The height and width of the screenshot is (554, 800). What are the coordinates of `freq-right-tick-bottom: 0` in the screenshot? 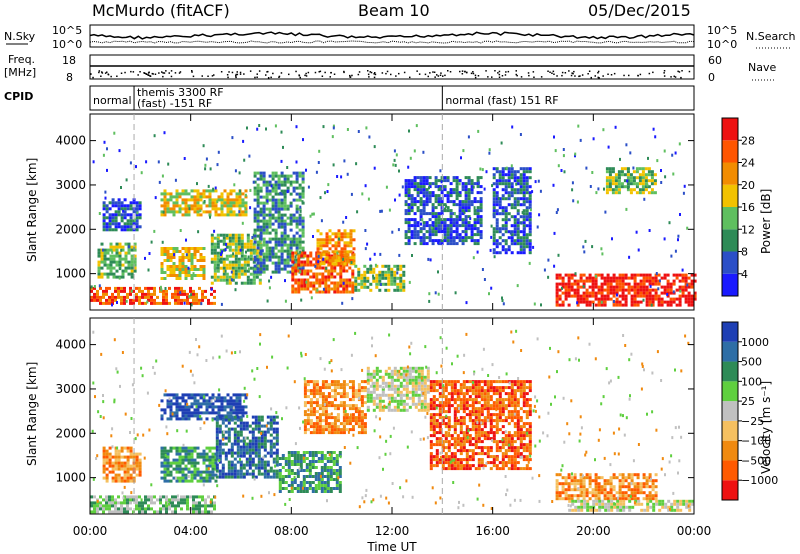 It's located at (711, 77).